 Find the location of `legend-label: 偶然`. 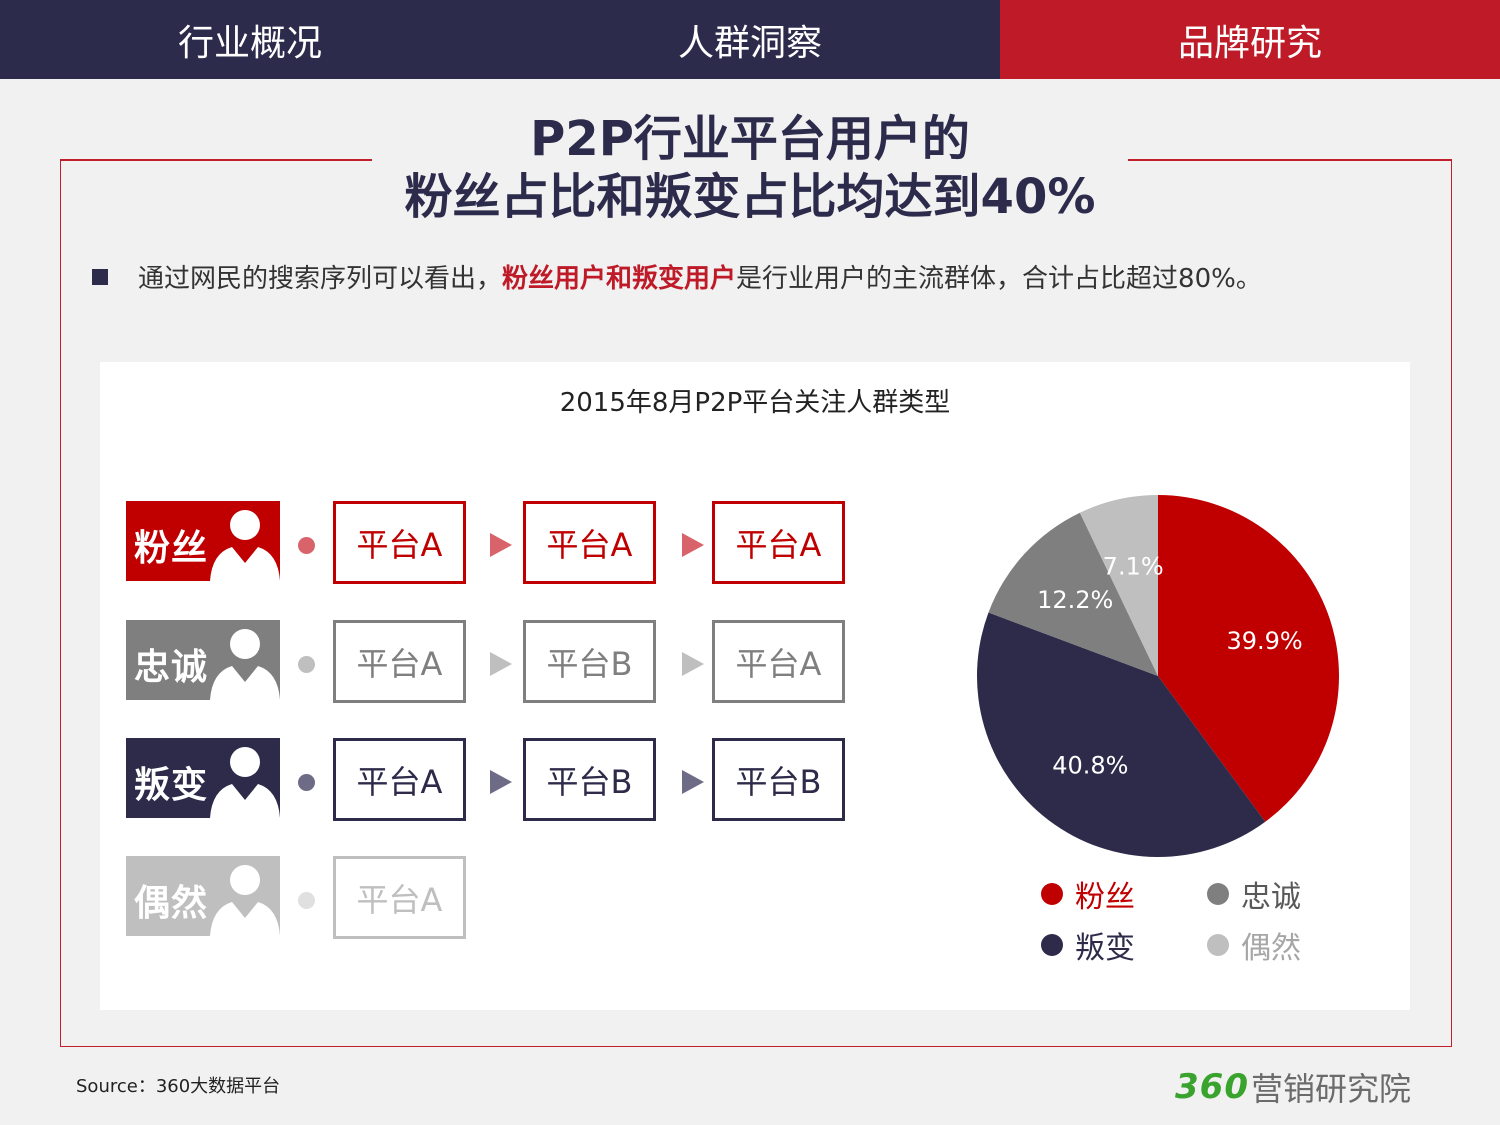

legend-label: 偶然 is located at coordinates (1271, 948).